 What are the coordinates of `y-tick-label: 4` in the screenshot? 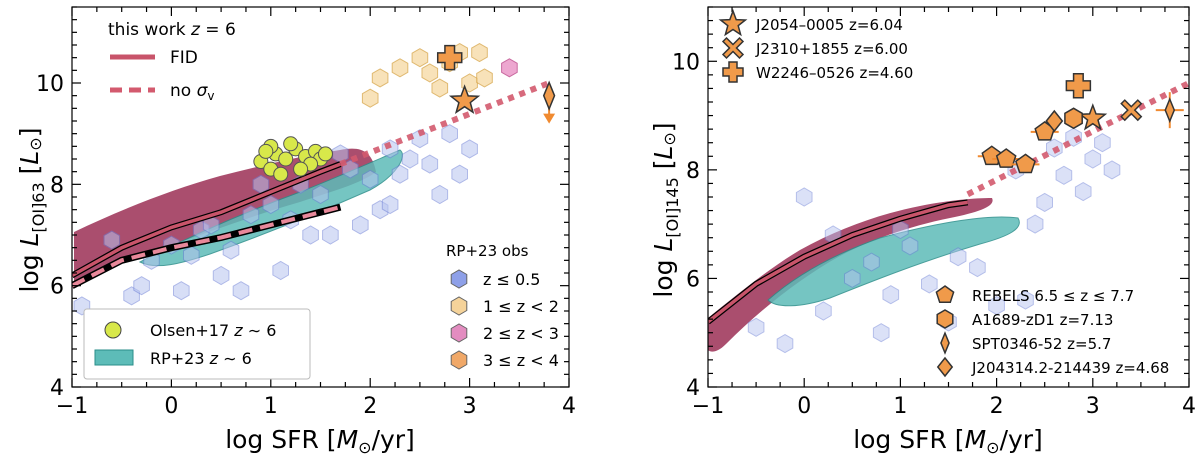 It's located at (693, 388).